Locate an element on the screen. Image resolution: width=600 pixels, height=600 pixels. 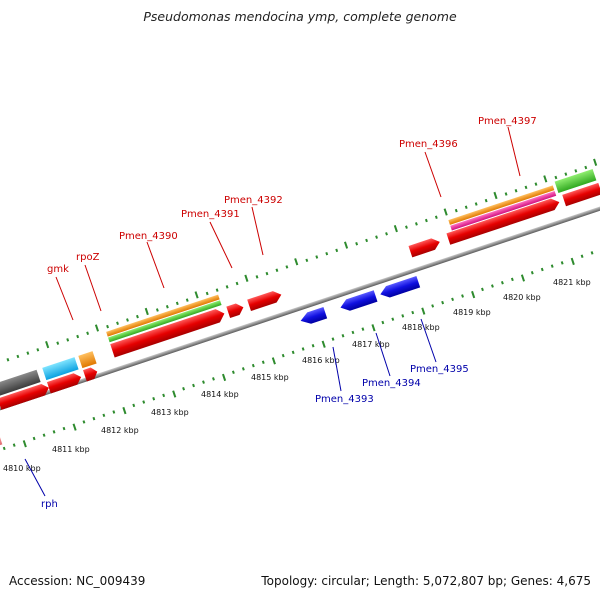
accession-text: Accession: NC_009439 is located at coordinates (77, 581).